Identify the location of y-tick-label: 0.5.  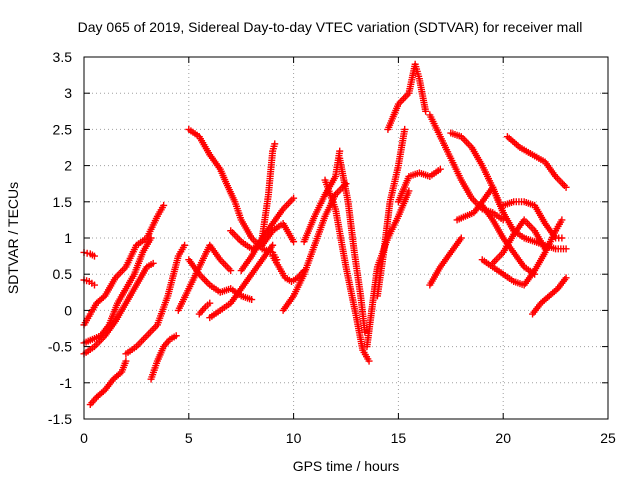
(63, 274).